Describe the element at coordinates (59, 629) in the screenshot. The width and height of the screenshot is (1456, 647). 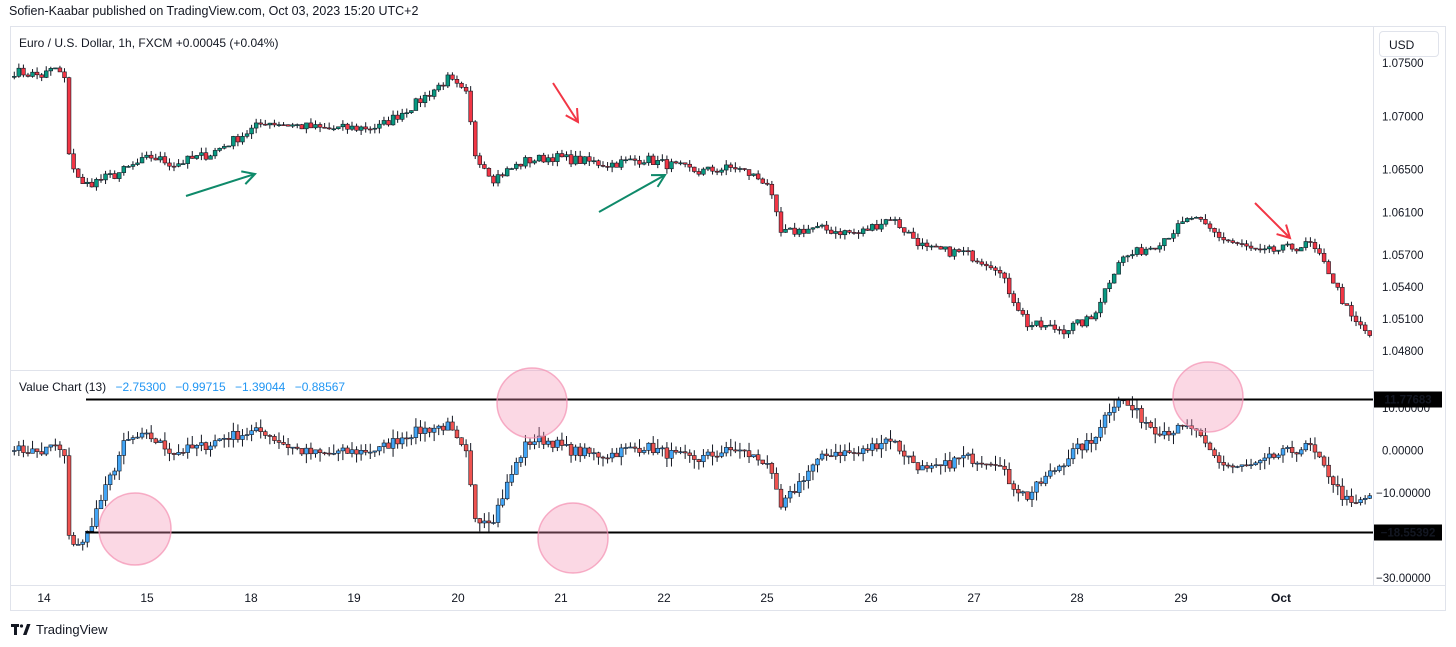
I see `brand-footer: TradingView` at that location.